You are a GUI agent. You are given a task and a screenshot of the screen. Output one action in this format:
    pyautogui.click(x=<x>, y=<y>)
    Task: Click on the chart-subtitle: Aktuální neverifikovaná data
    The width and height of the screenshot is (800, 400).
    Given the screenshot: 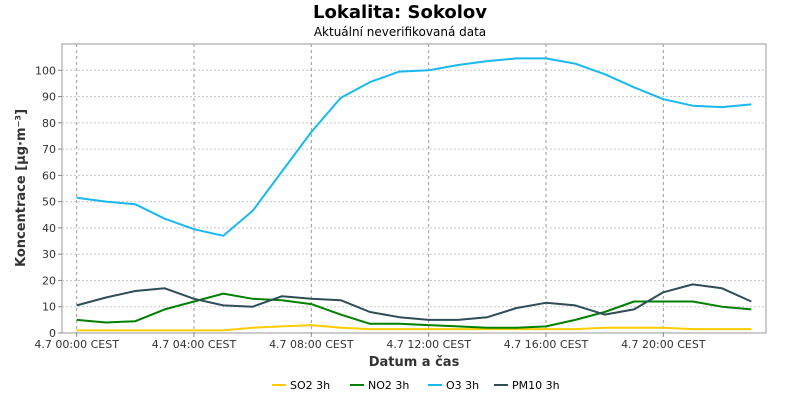 What is the action you would take?
    pyautogui.click(x=400, y=32)
    